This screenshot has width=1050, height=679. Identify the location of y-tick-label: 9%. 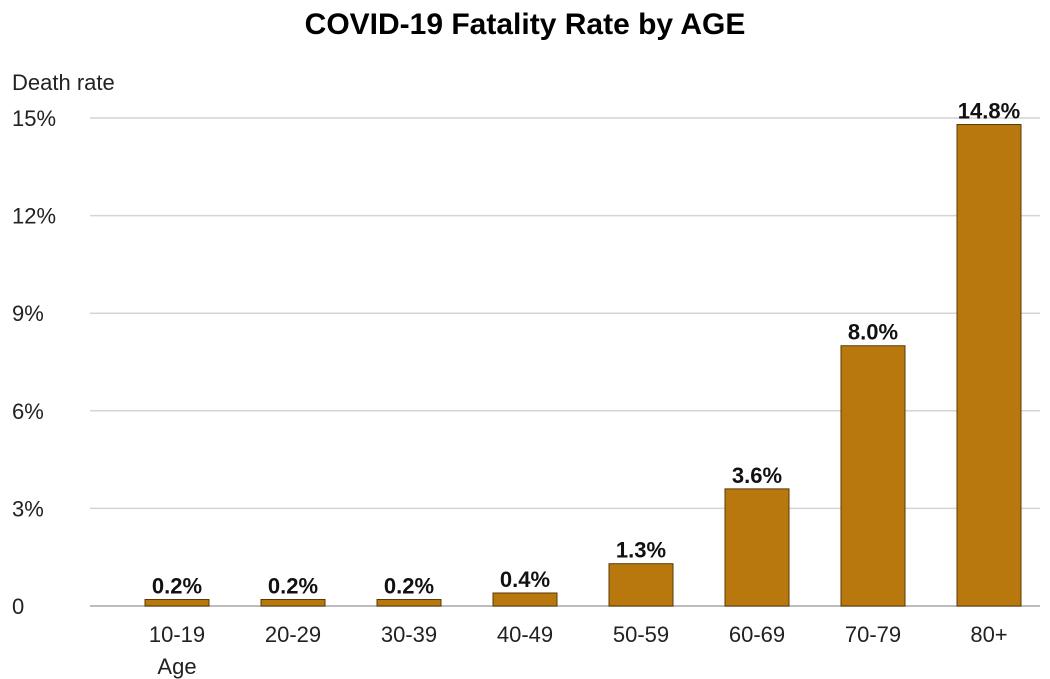
(28, 313).